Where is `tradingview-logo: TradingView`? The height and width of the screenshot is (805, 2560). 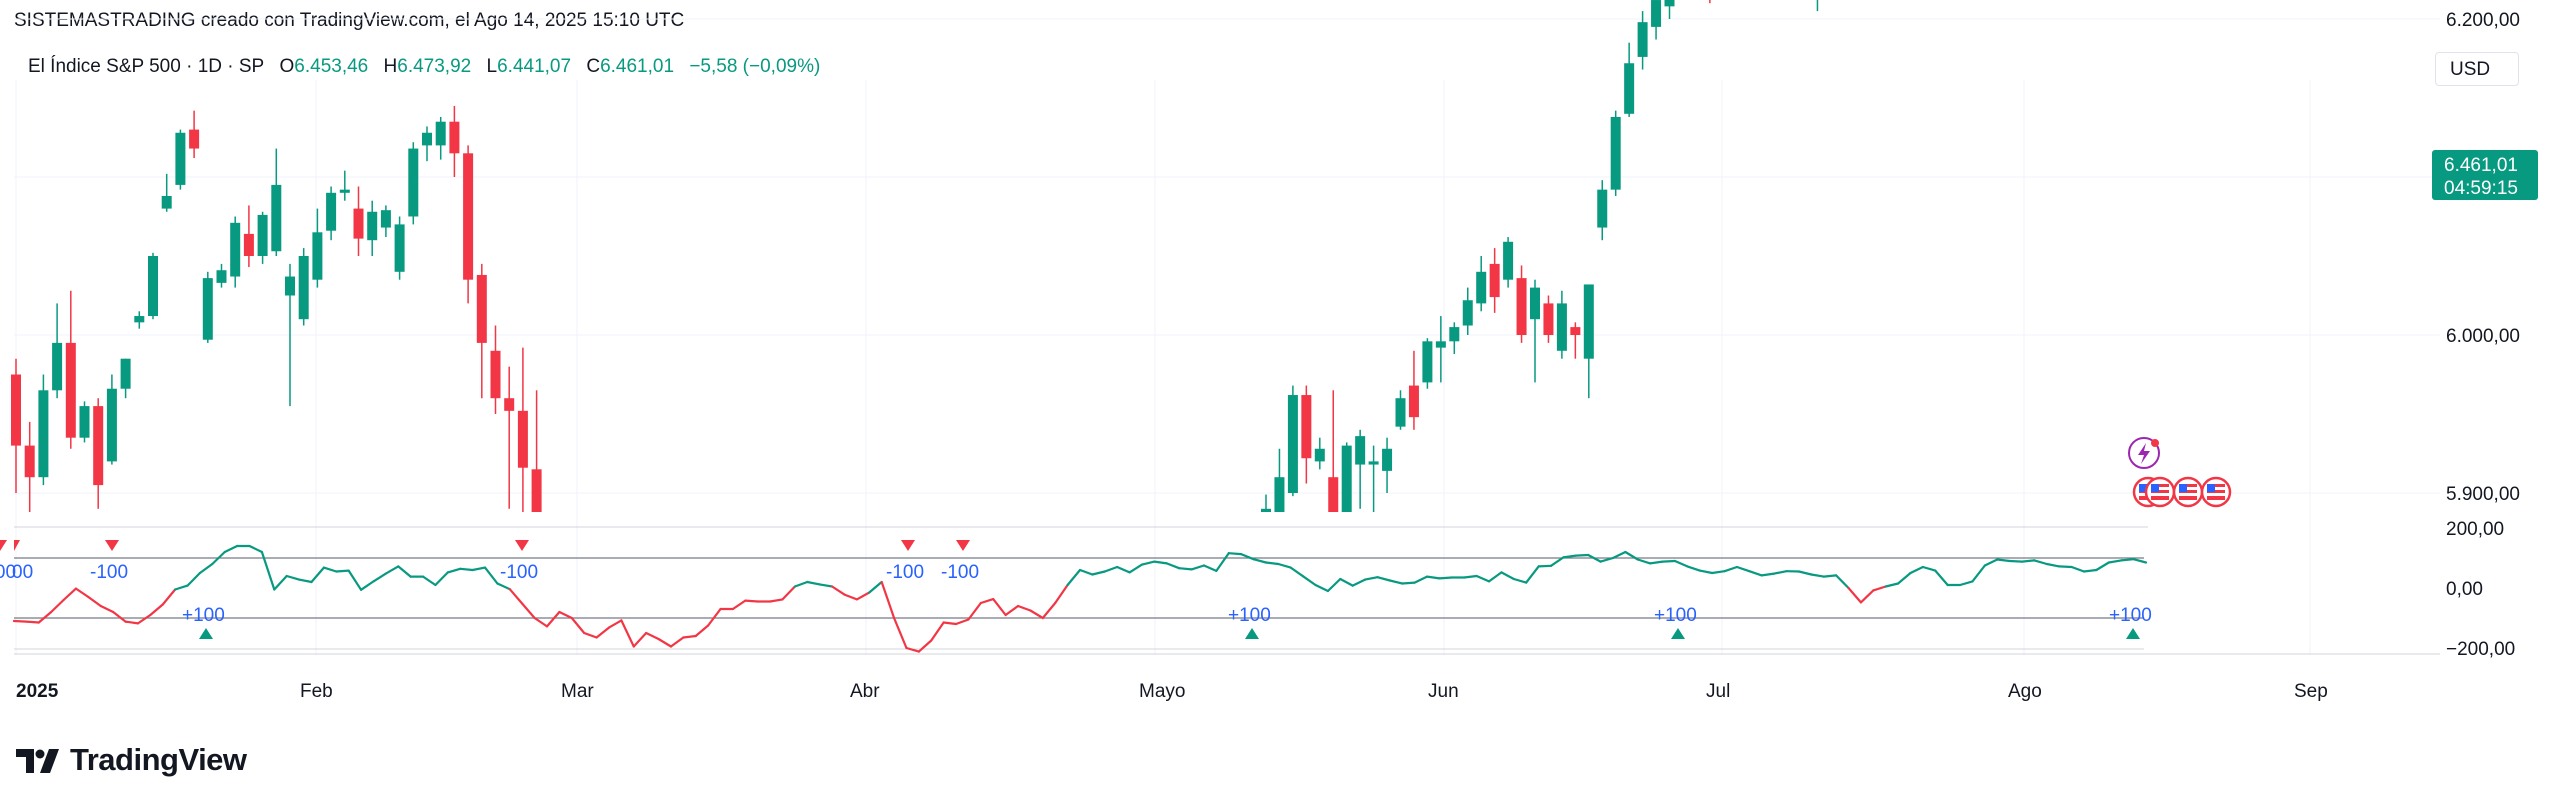
tradingview-logo: TradingView is located at coordinates (131, 760).